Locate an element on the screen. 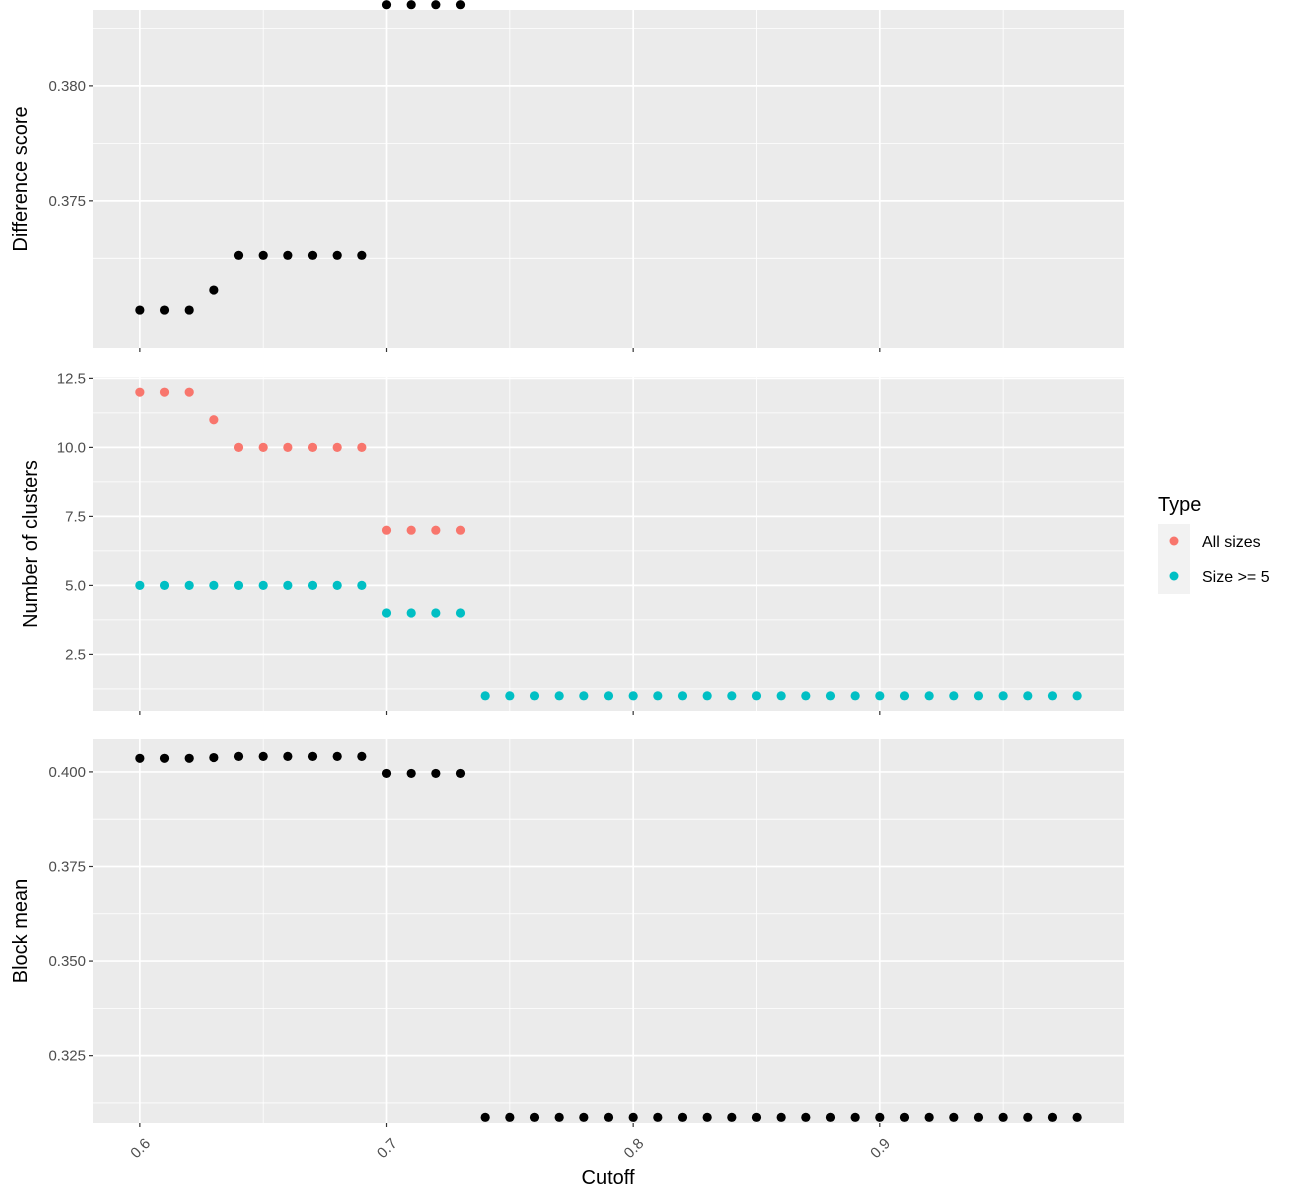 The height and width of the screenshot is (1200, 1300). legend-key-all-sizes is located at coordinates (1174, 541).